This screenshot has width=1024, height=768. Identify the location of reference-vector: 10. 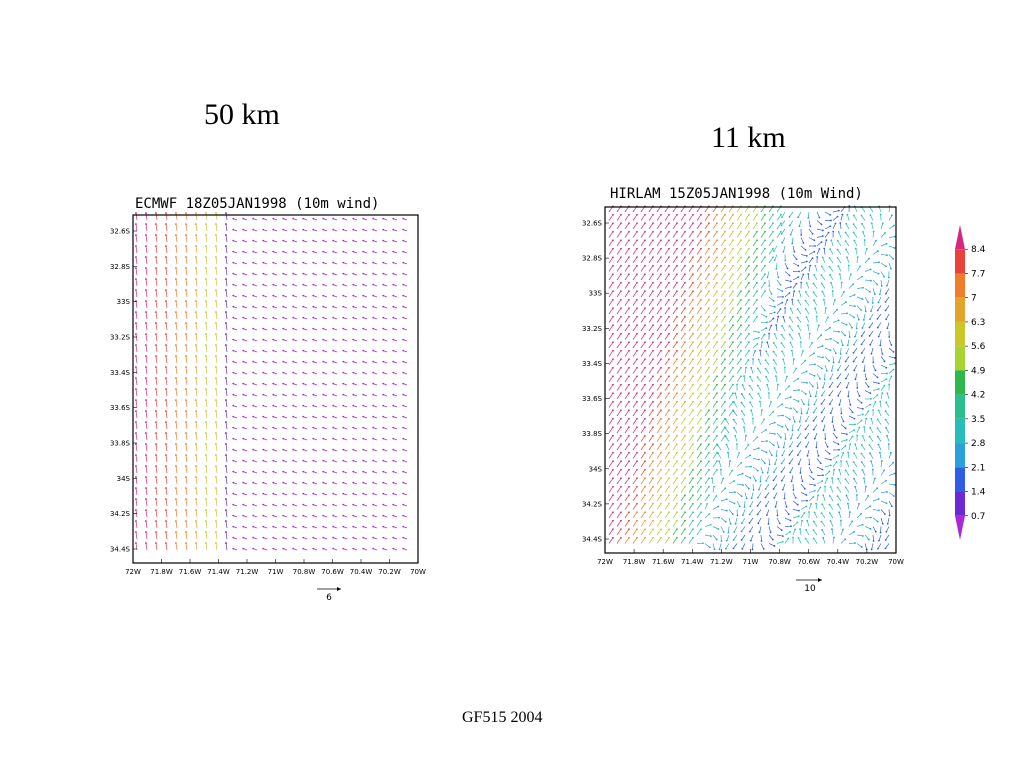
(809, 586).